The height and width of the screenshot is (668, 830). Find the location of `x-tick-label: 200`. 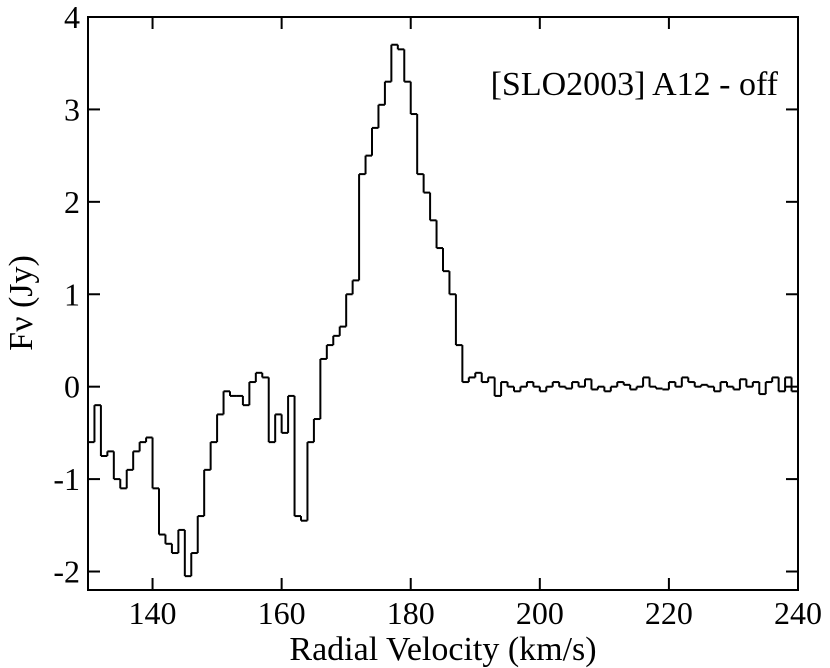

x-tick-label: 200 is located at coordinates (540, 613).